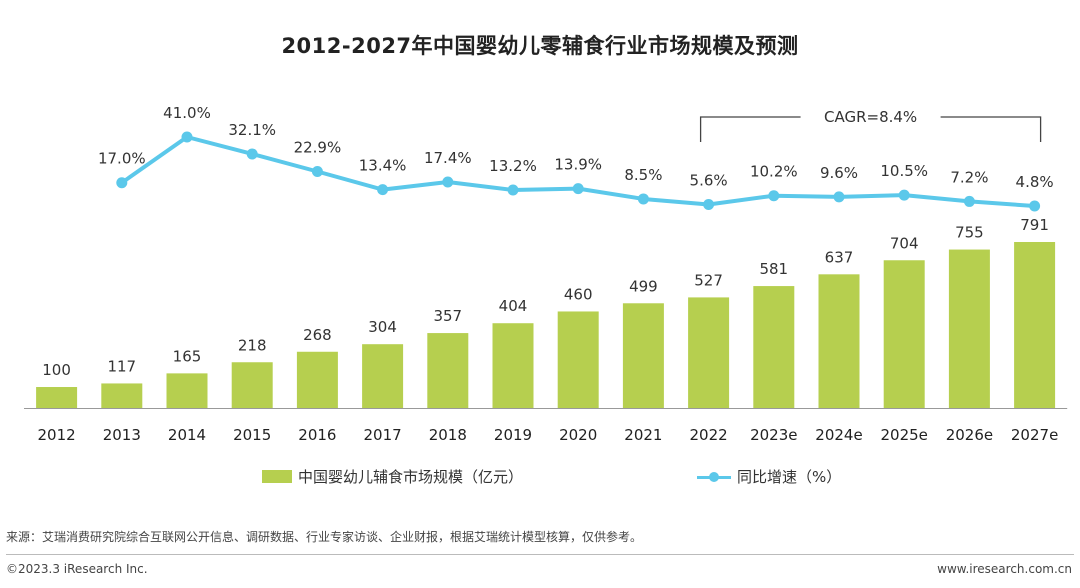 This screenshot has width=1080, height=588. Describe the element at coordinates (643, 435) in the screenshot. I see `x-tick-label-2021: 2021` at that location.